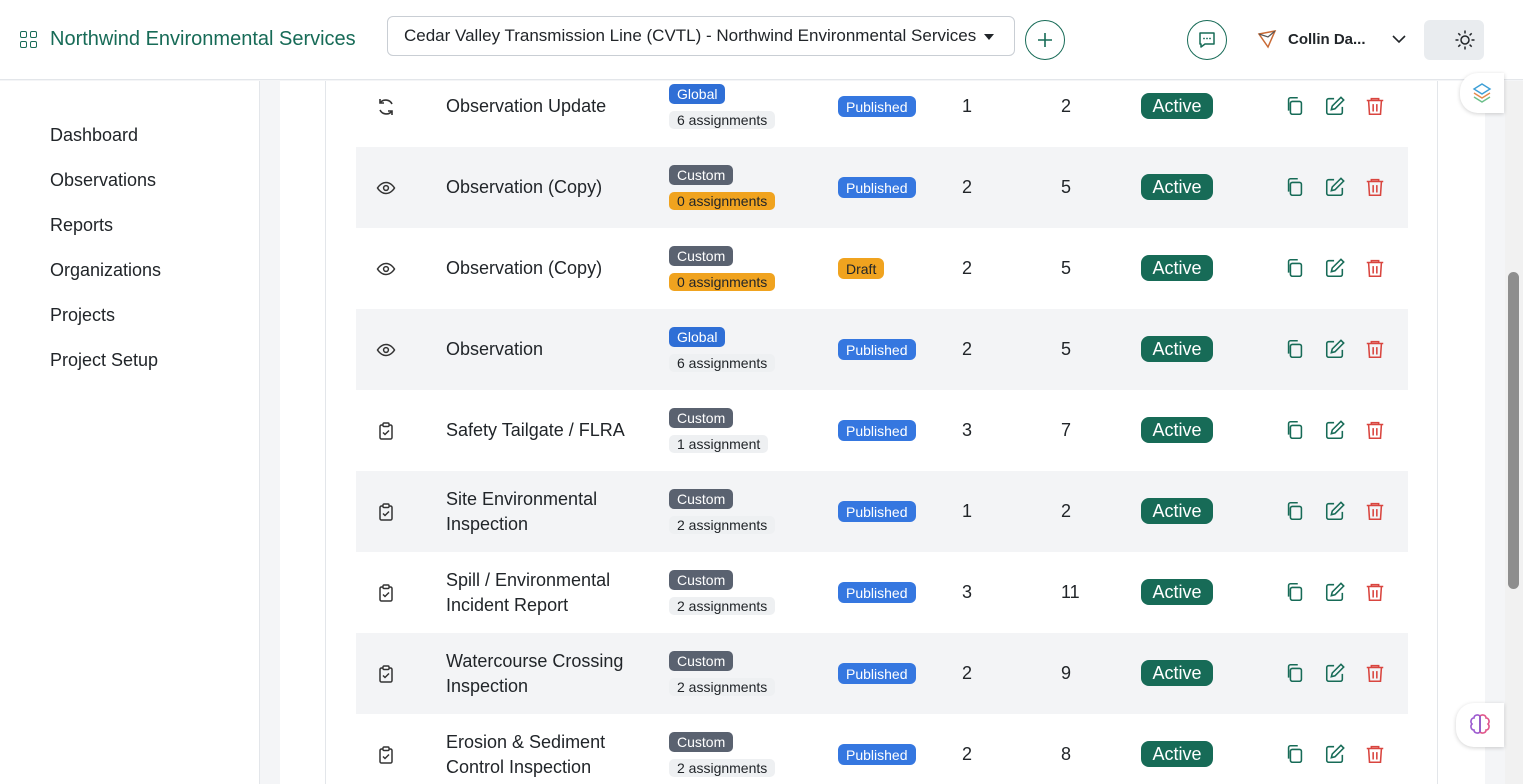 This screenshot has width=1523, height=784. Describe the element at coordinates (526, 106) in the screenshot. I see `form-name: Observation Update` at that location.